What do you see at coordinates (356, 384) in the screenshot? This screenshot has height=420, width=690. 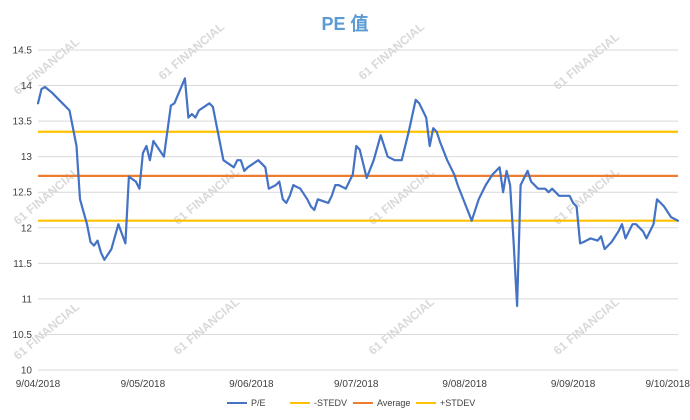 I see `x-tick-label: 9/07/2018` at bounding box center [356, 384].